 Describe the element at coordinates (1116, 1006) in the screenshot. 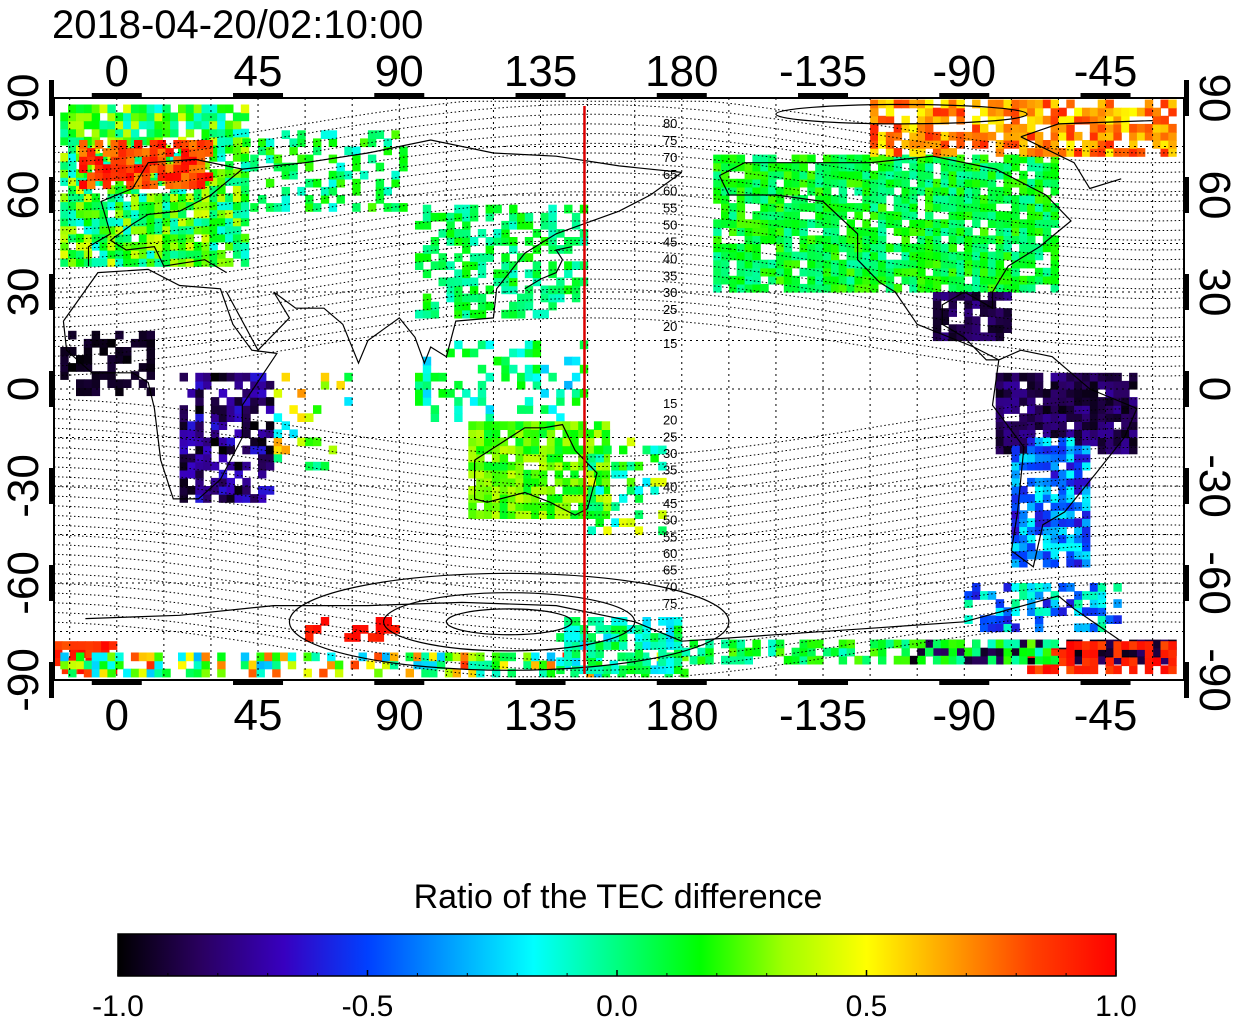

I see `colorbar-tick-label: 1.0` at that location.